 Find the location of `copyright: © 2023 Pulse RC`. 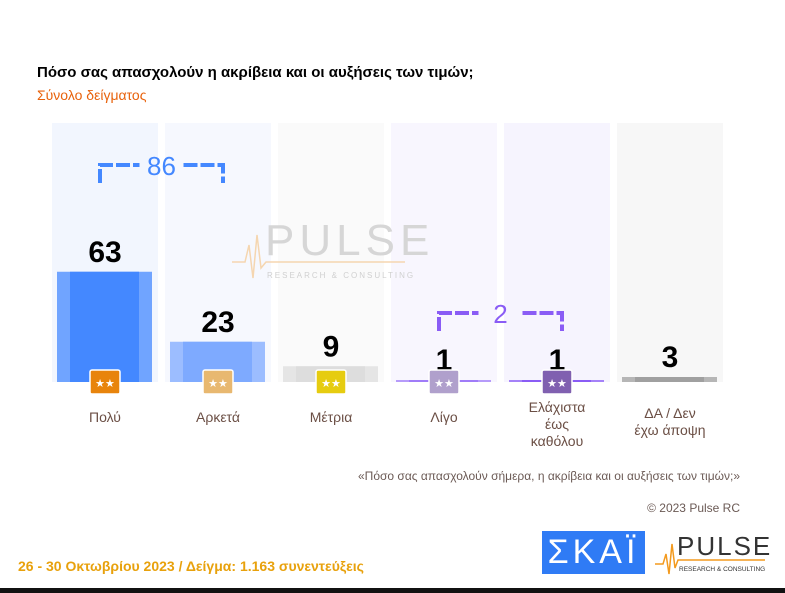

copyright: © 2023 Pulse RC is located at coordinates (693, 508).